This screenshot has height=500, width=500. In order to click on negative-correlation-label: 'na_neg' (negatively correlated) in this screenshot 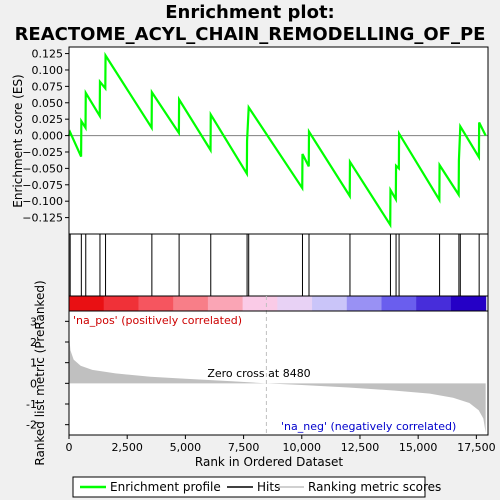, I will do `click(368, 426)`.